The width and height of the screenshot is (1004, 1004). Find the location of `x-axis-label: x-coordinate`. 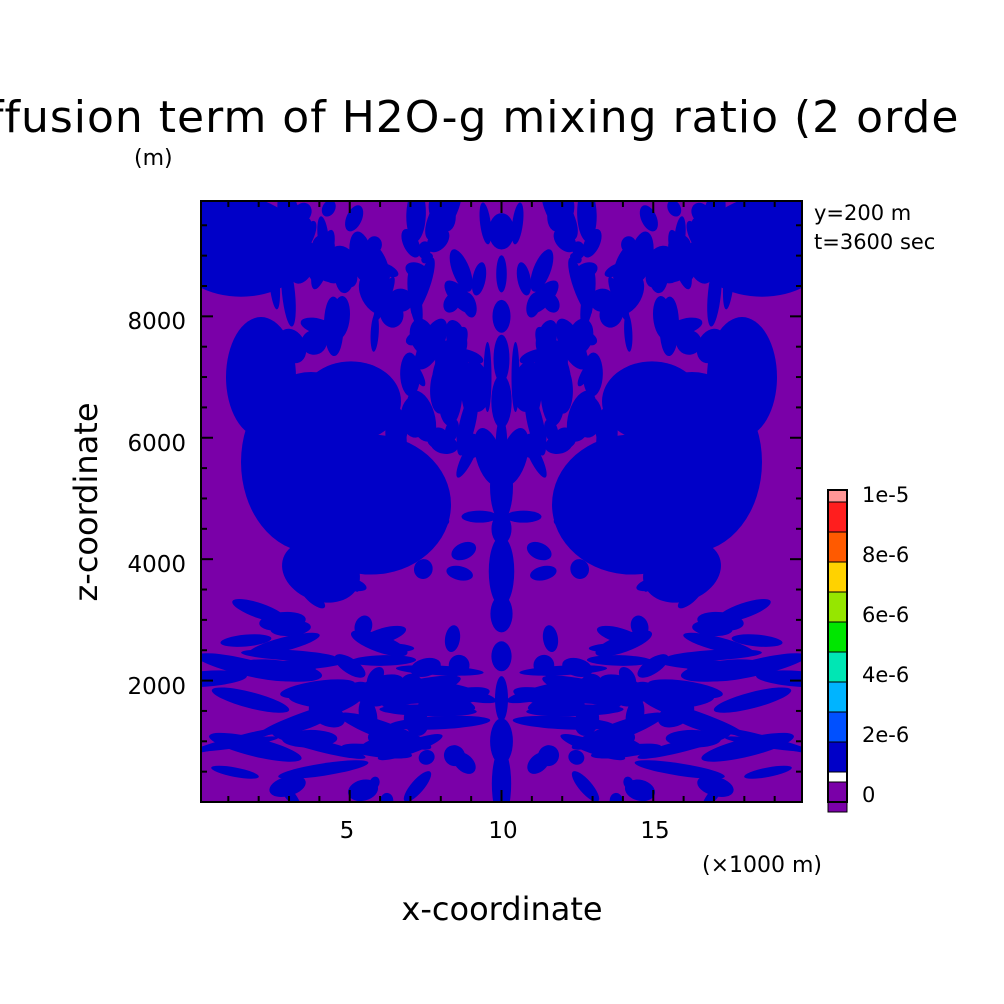

x-axis-label: x-coordinate is located at coordinates (501, 909).